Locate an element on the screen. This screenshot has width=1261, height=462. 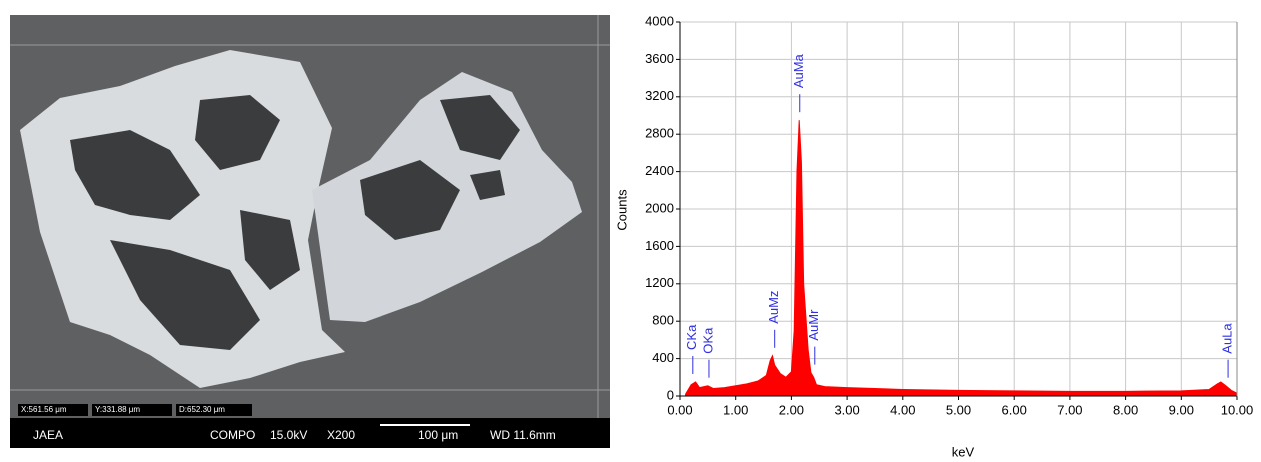
y-tick-label: 2400 is located at coordinates (659, 170).